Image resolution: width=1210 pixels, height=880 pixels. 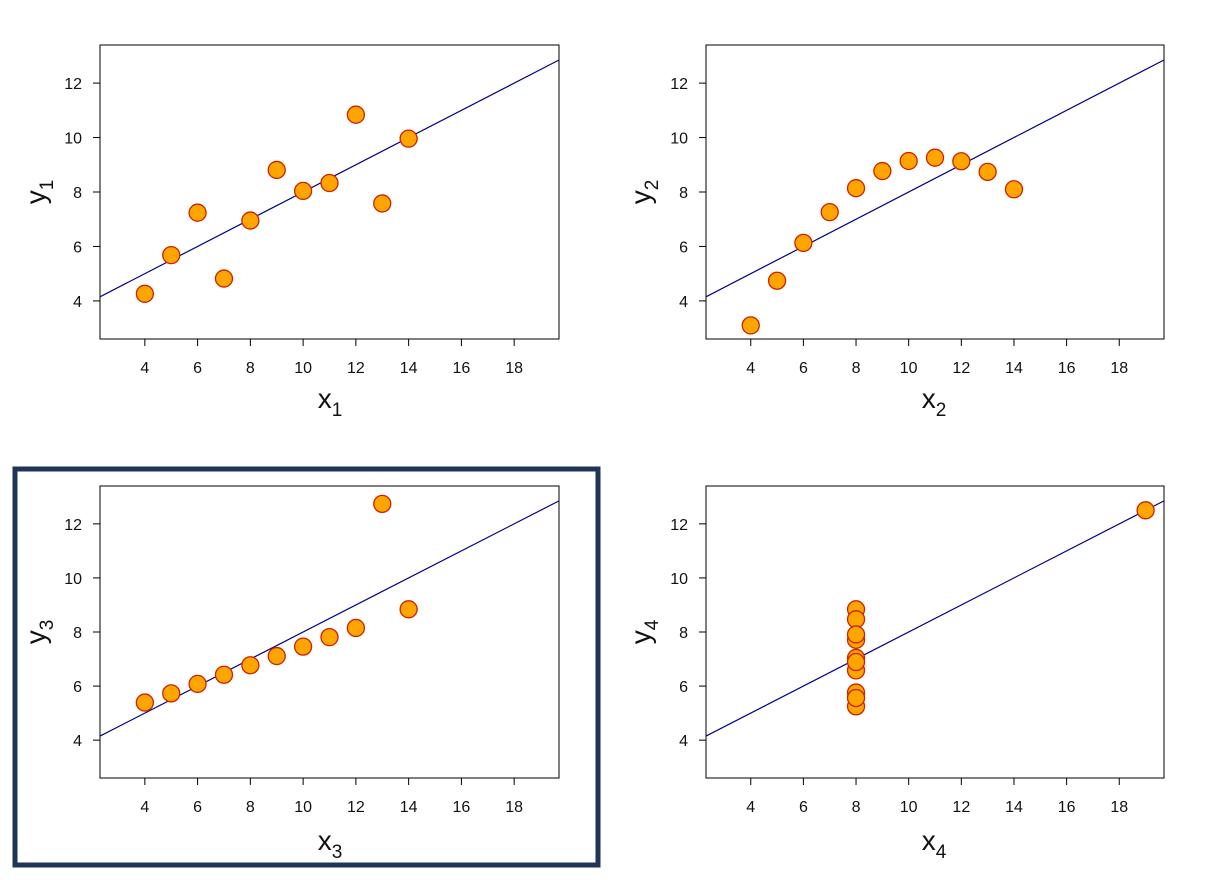 I want to click on y-axis-label-subscript: 4, so click(x=652, y=624).